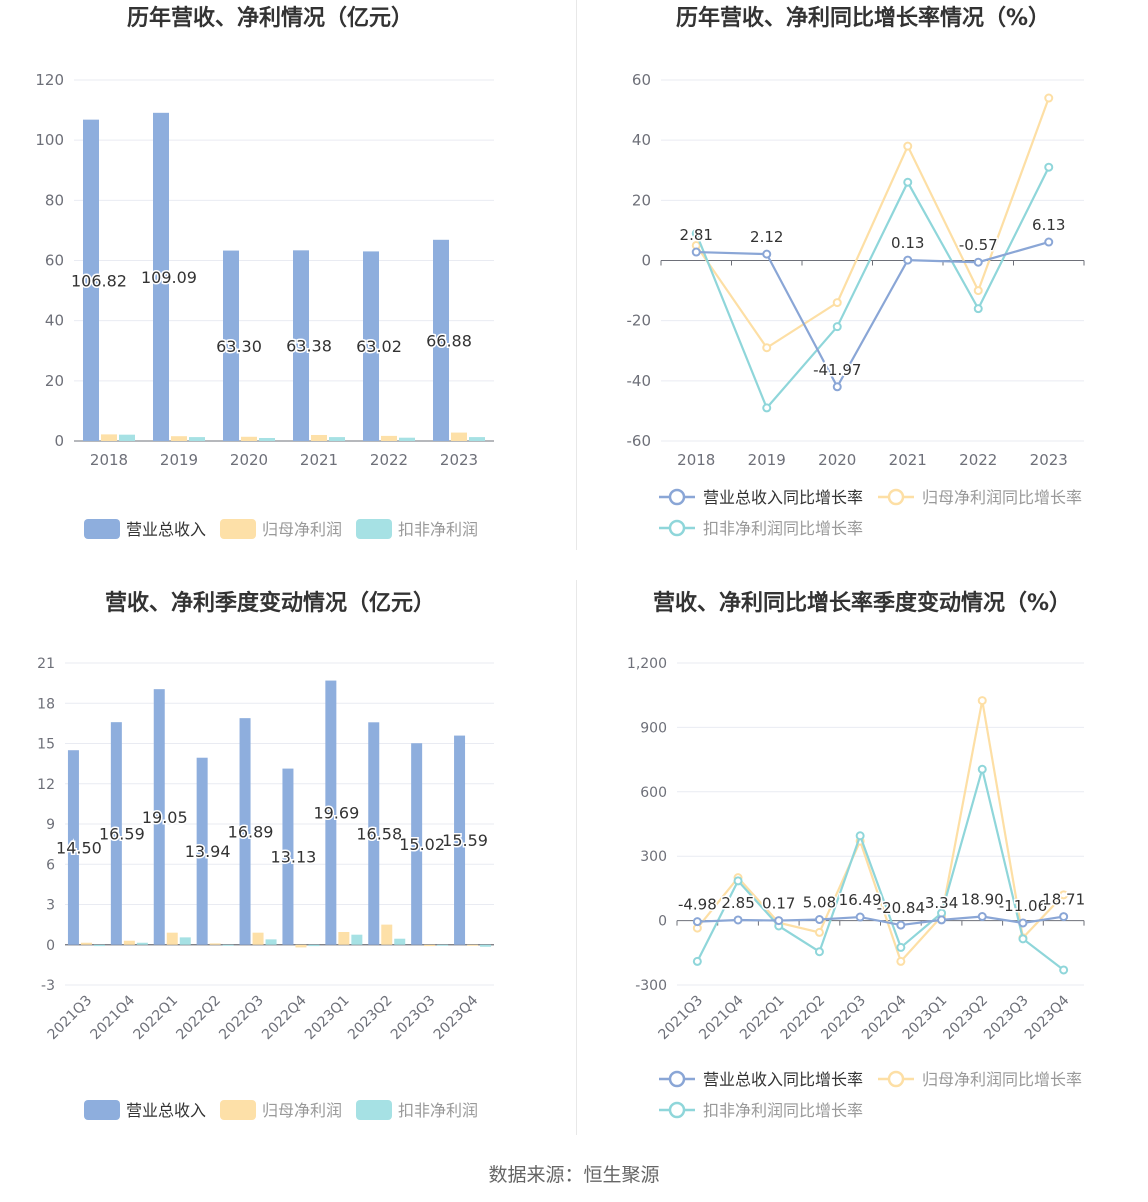 The width and height of the screenshot is (1148, 1202). Describe the element at coordinates (379, 346) in the screenshot. I see `bar-value-label: 63.02` at that location.